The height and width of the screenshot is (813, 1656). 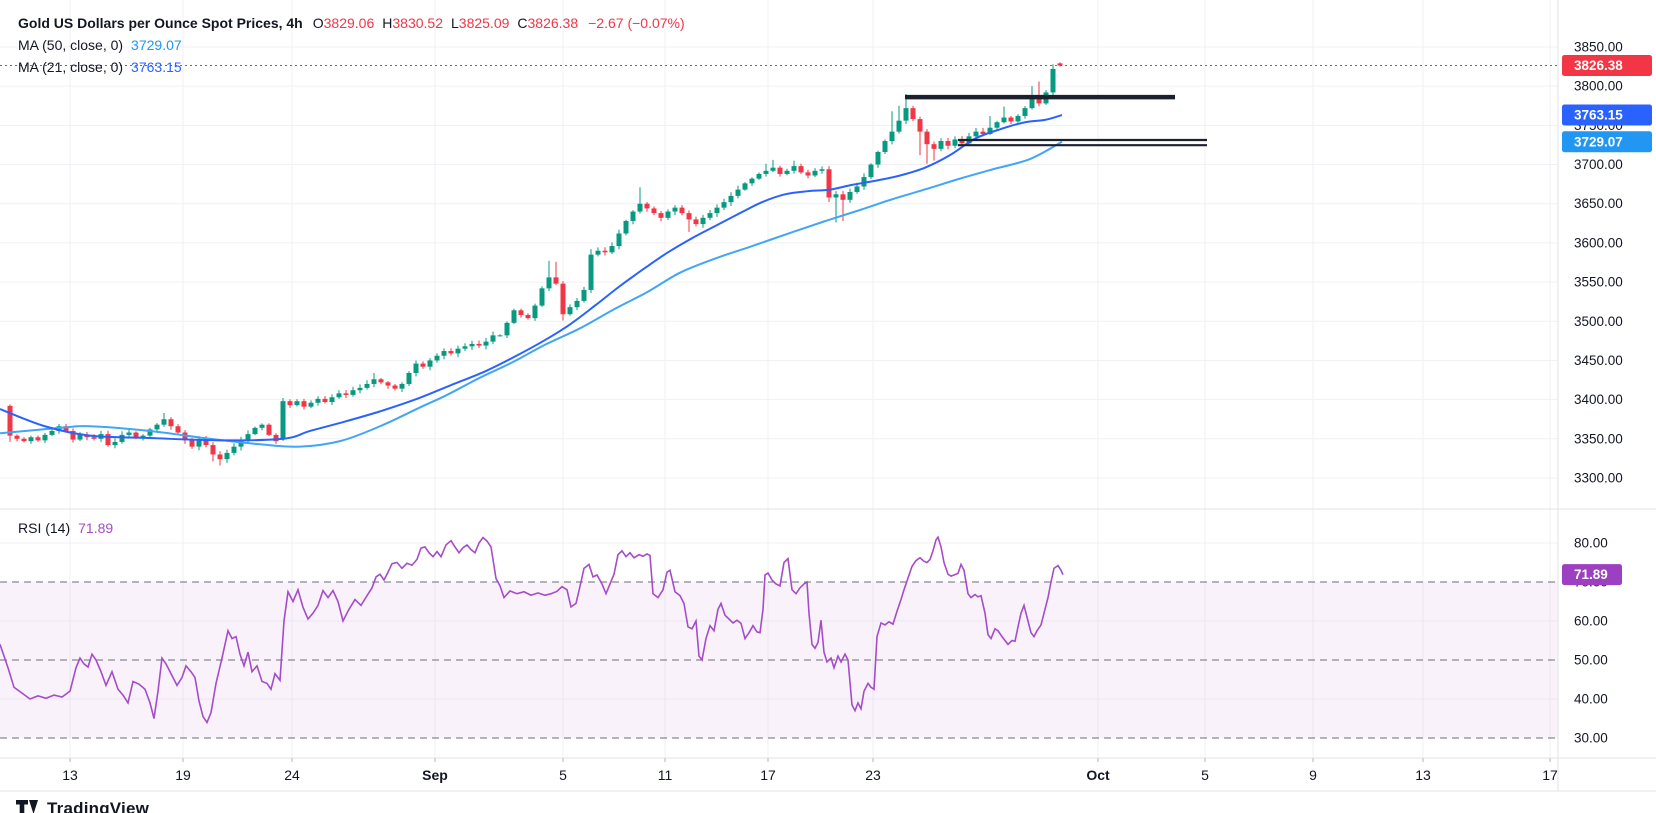 What do you see at coordinates (1591, 621) in the screenshot?
I see `rsi-tick-label: 60.00` at bounding box center [1591, 621].